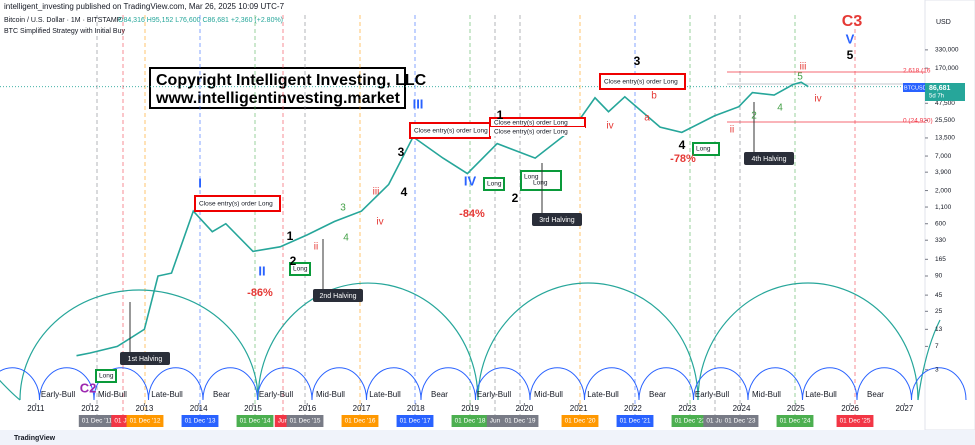 The height and width of the screenshot is (445, 975). Describe the element at coordinates (199, 408) in the screenshot. I see `x-tick-label: 2014` at that location.